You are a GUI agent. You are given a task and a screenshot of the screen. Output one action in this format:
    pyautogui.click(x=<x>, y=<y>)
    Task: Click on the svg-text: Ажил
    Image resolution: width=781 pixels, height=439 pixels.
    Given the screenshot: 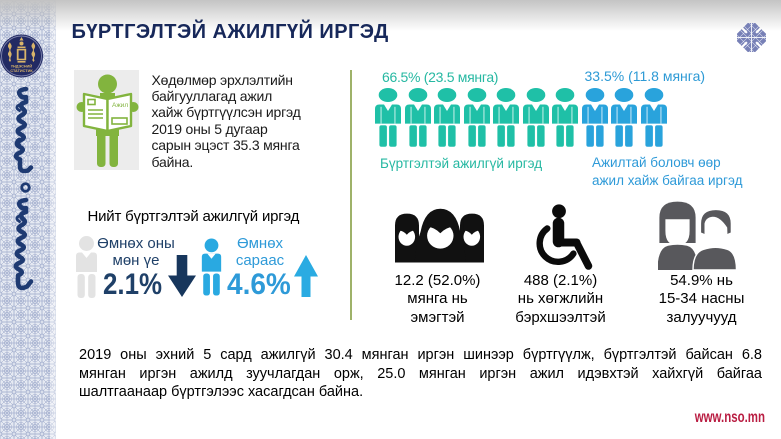 What is the action you would take?
    pyautogui.click(x=120, y=105)
    